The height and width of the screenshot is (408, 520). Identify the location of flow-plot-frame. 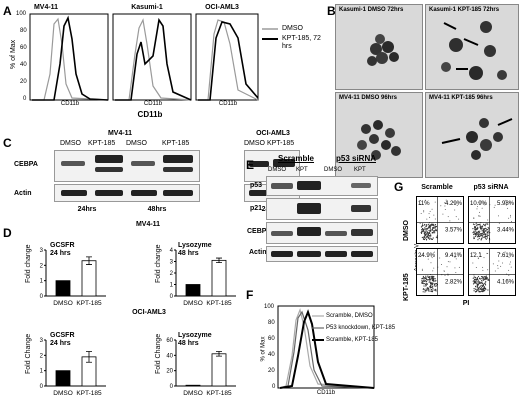
(492, 272).